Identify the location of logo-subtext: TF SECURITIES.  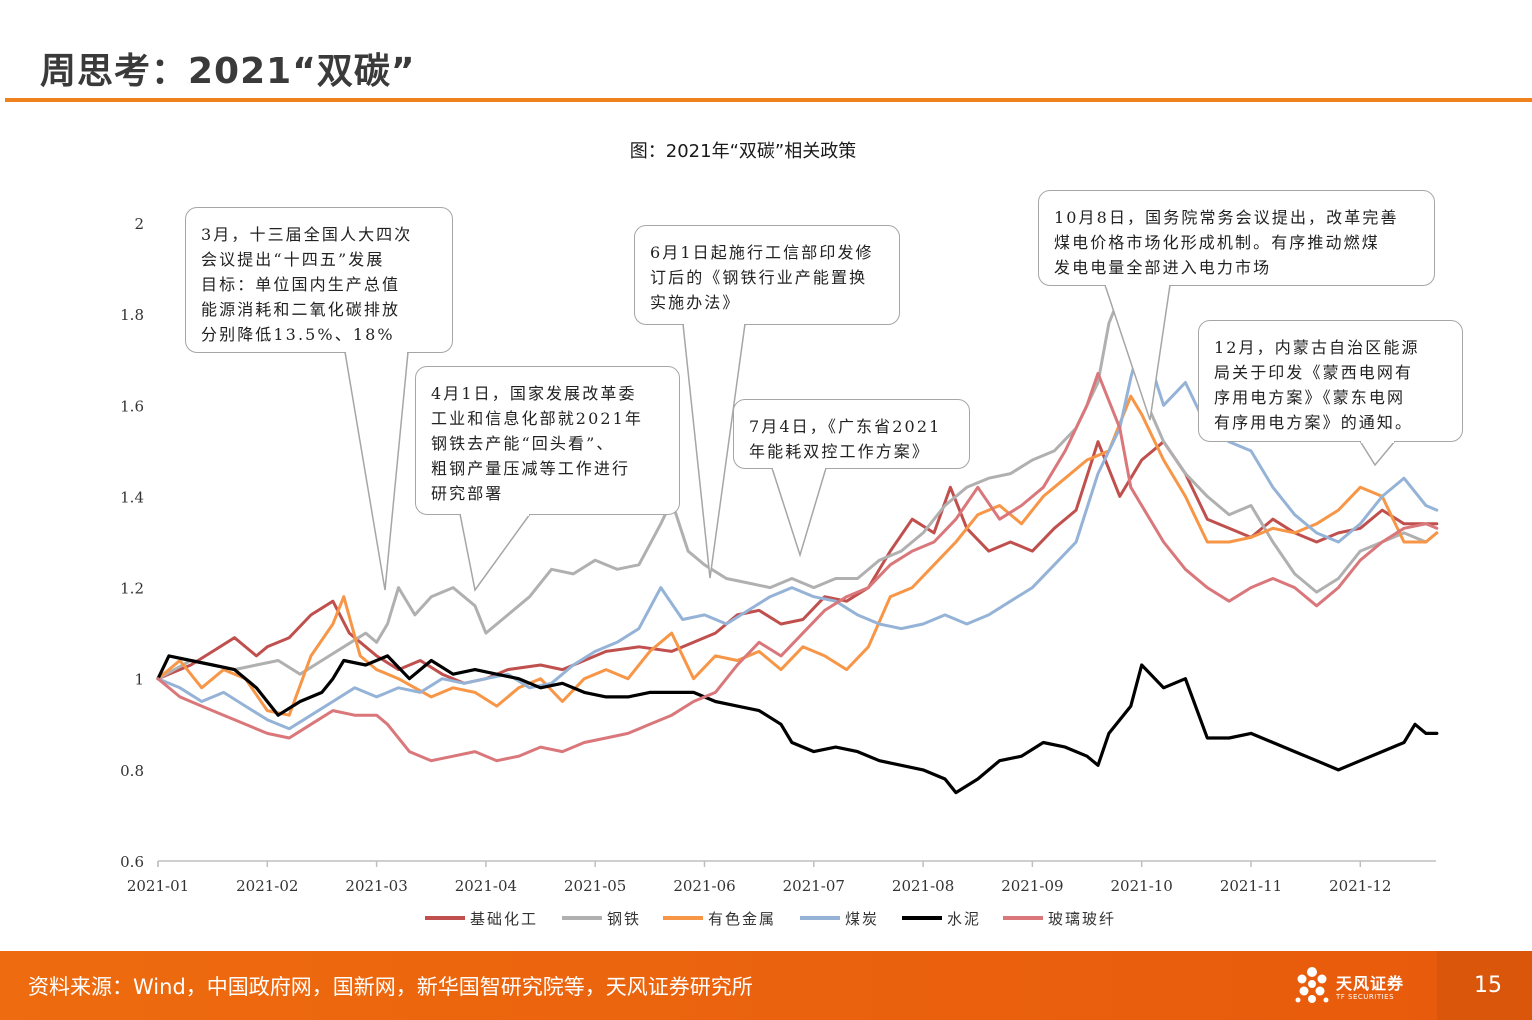
(1365, 997).